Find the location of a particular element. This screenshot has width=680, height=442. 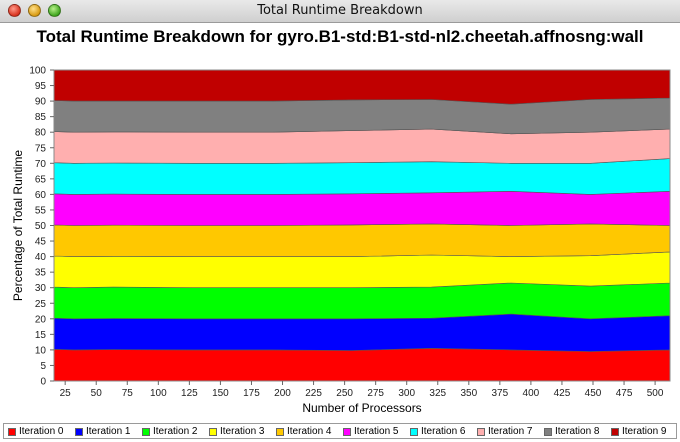

x-tick-label: 250 is located at coordinates (344, 393).